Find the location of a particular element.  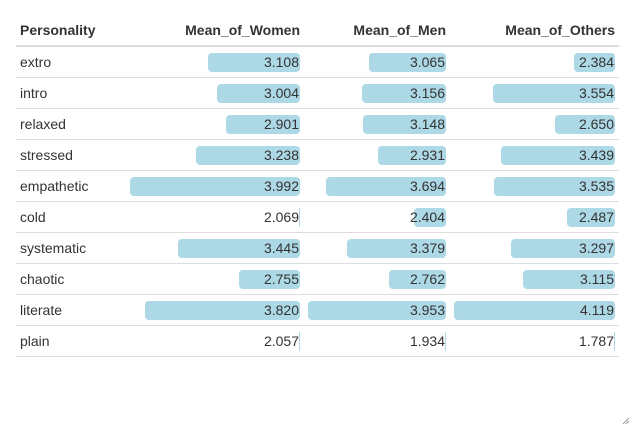

cell-men: 3.953 is located at coordinates (377, 310).